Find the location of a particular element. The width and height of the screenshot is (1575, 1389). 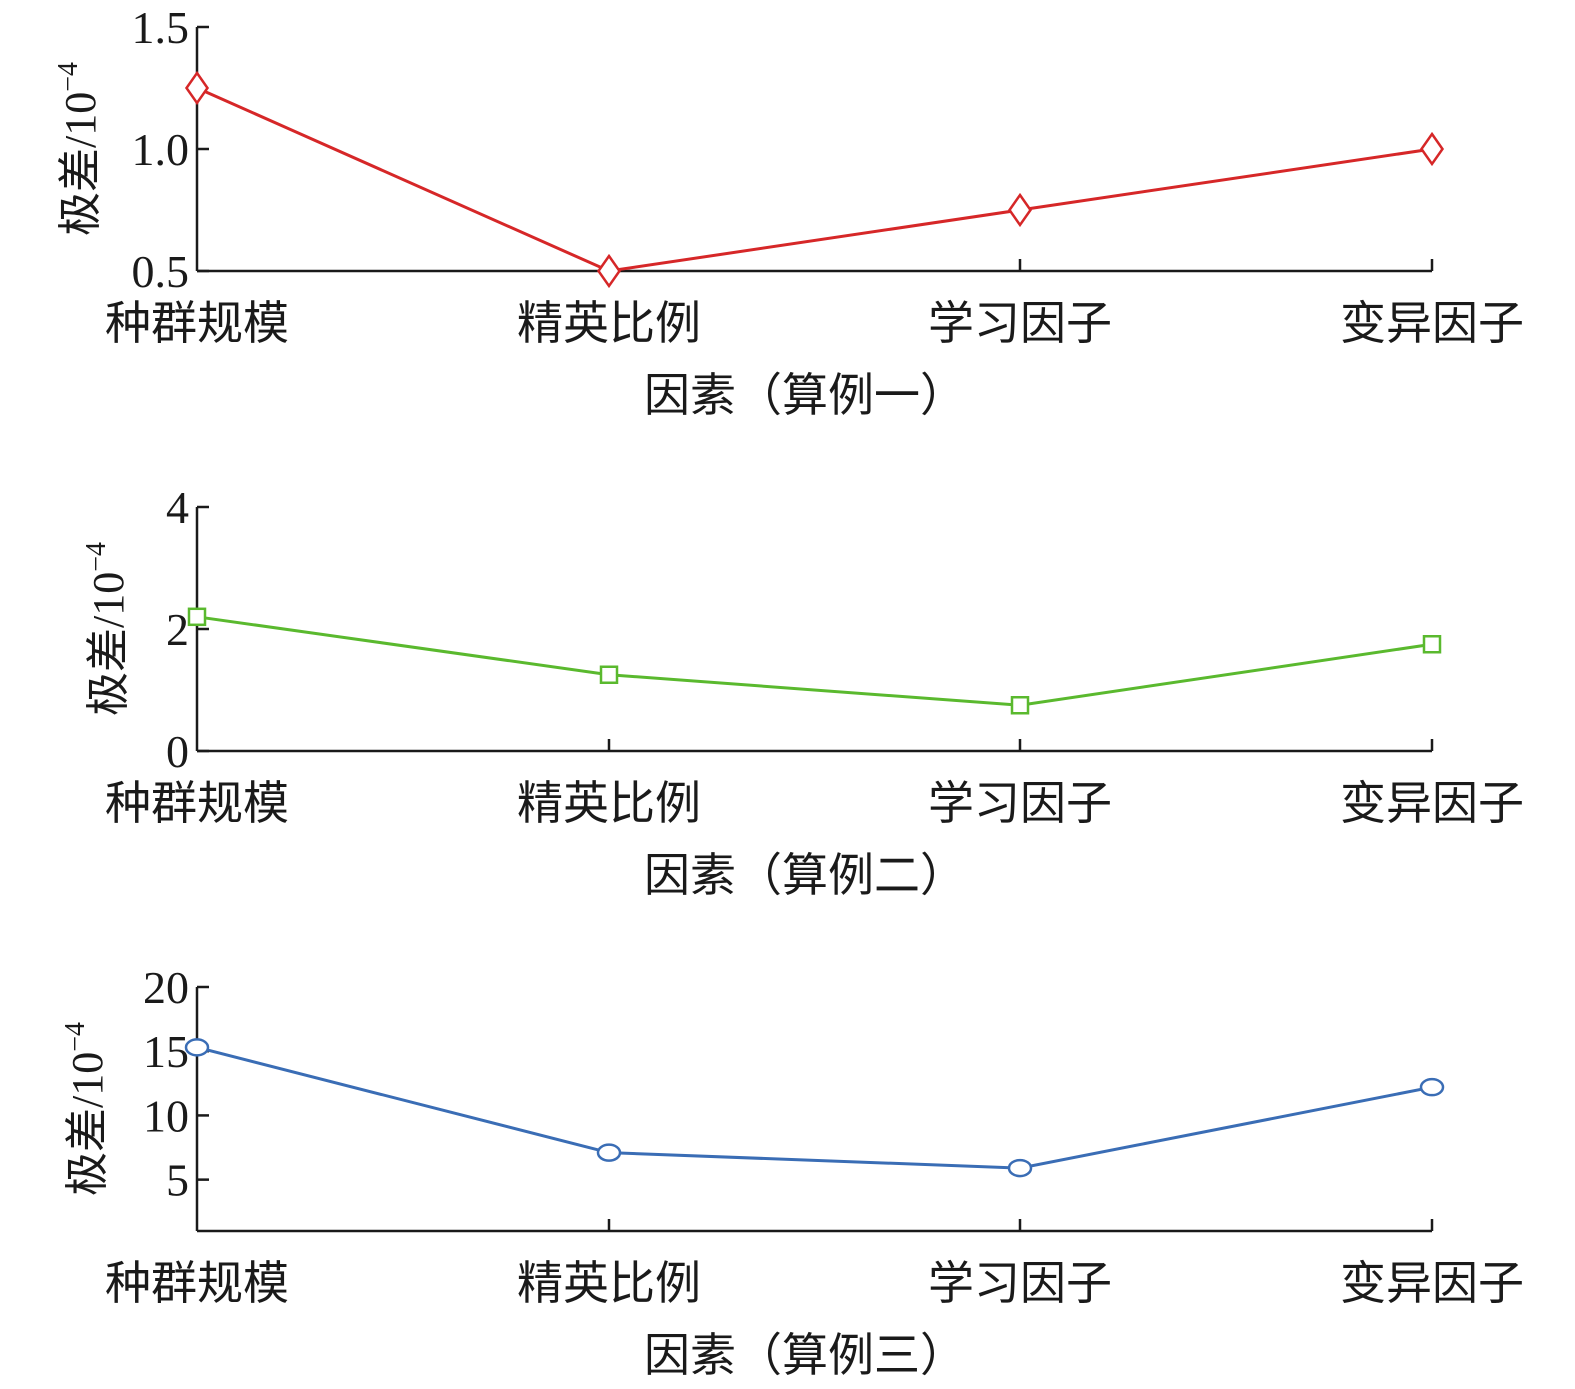

y-tick-label: 4 is located at coordinates (177, 507).